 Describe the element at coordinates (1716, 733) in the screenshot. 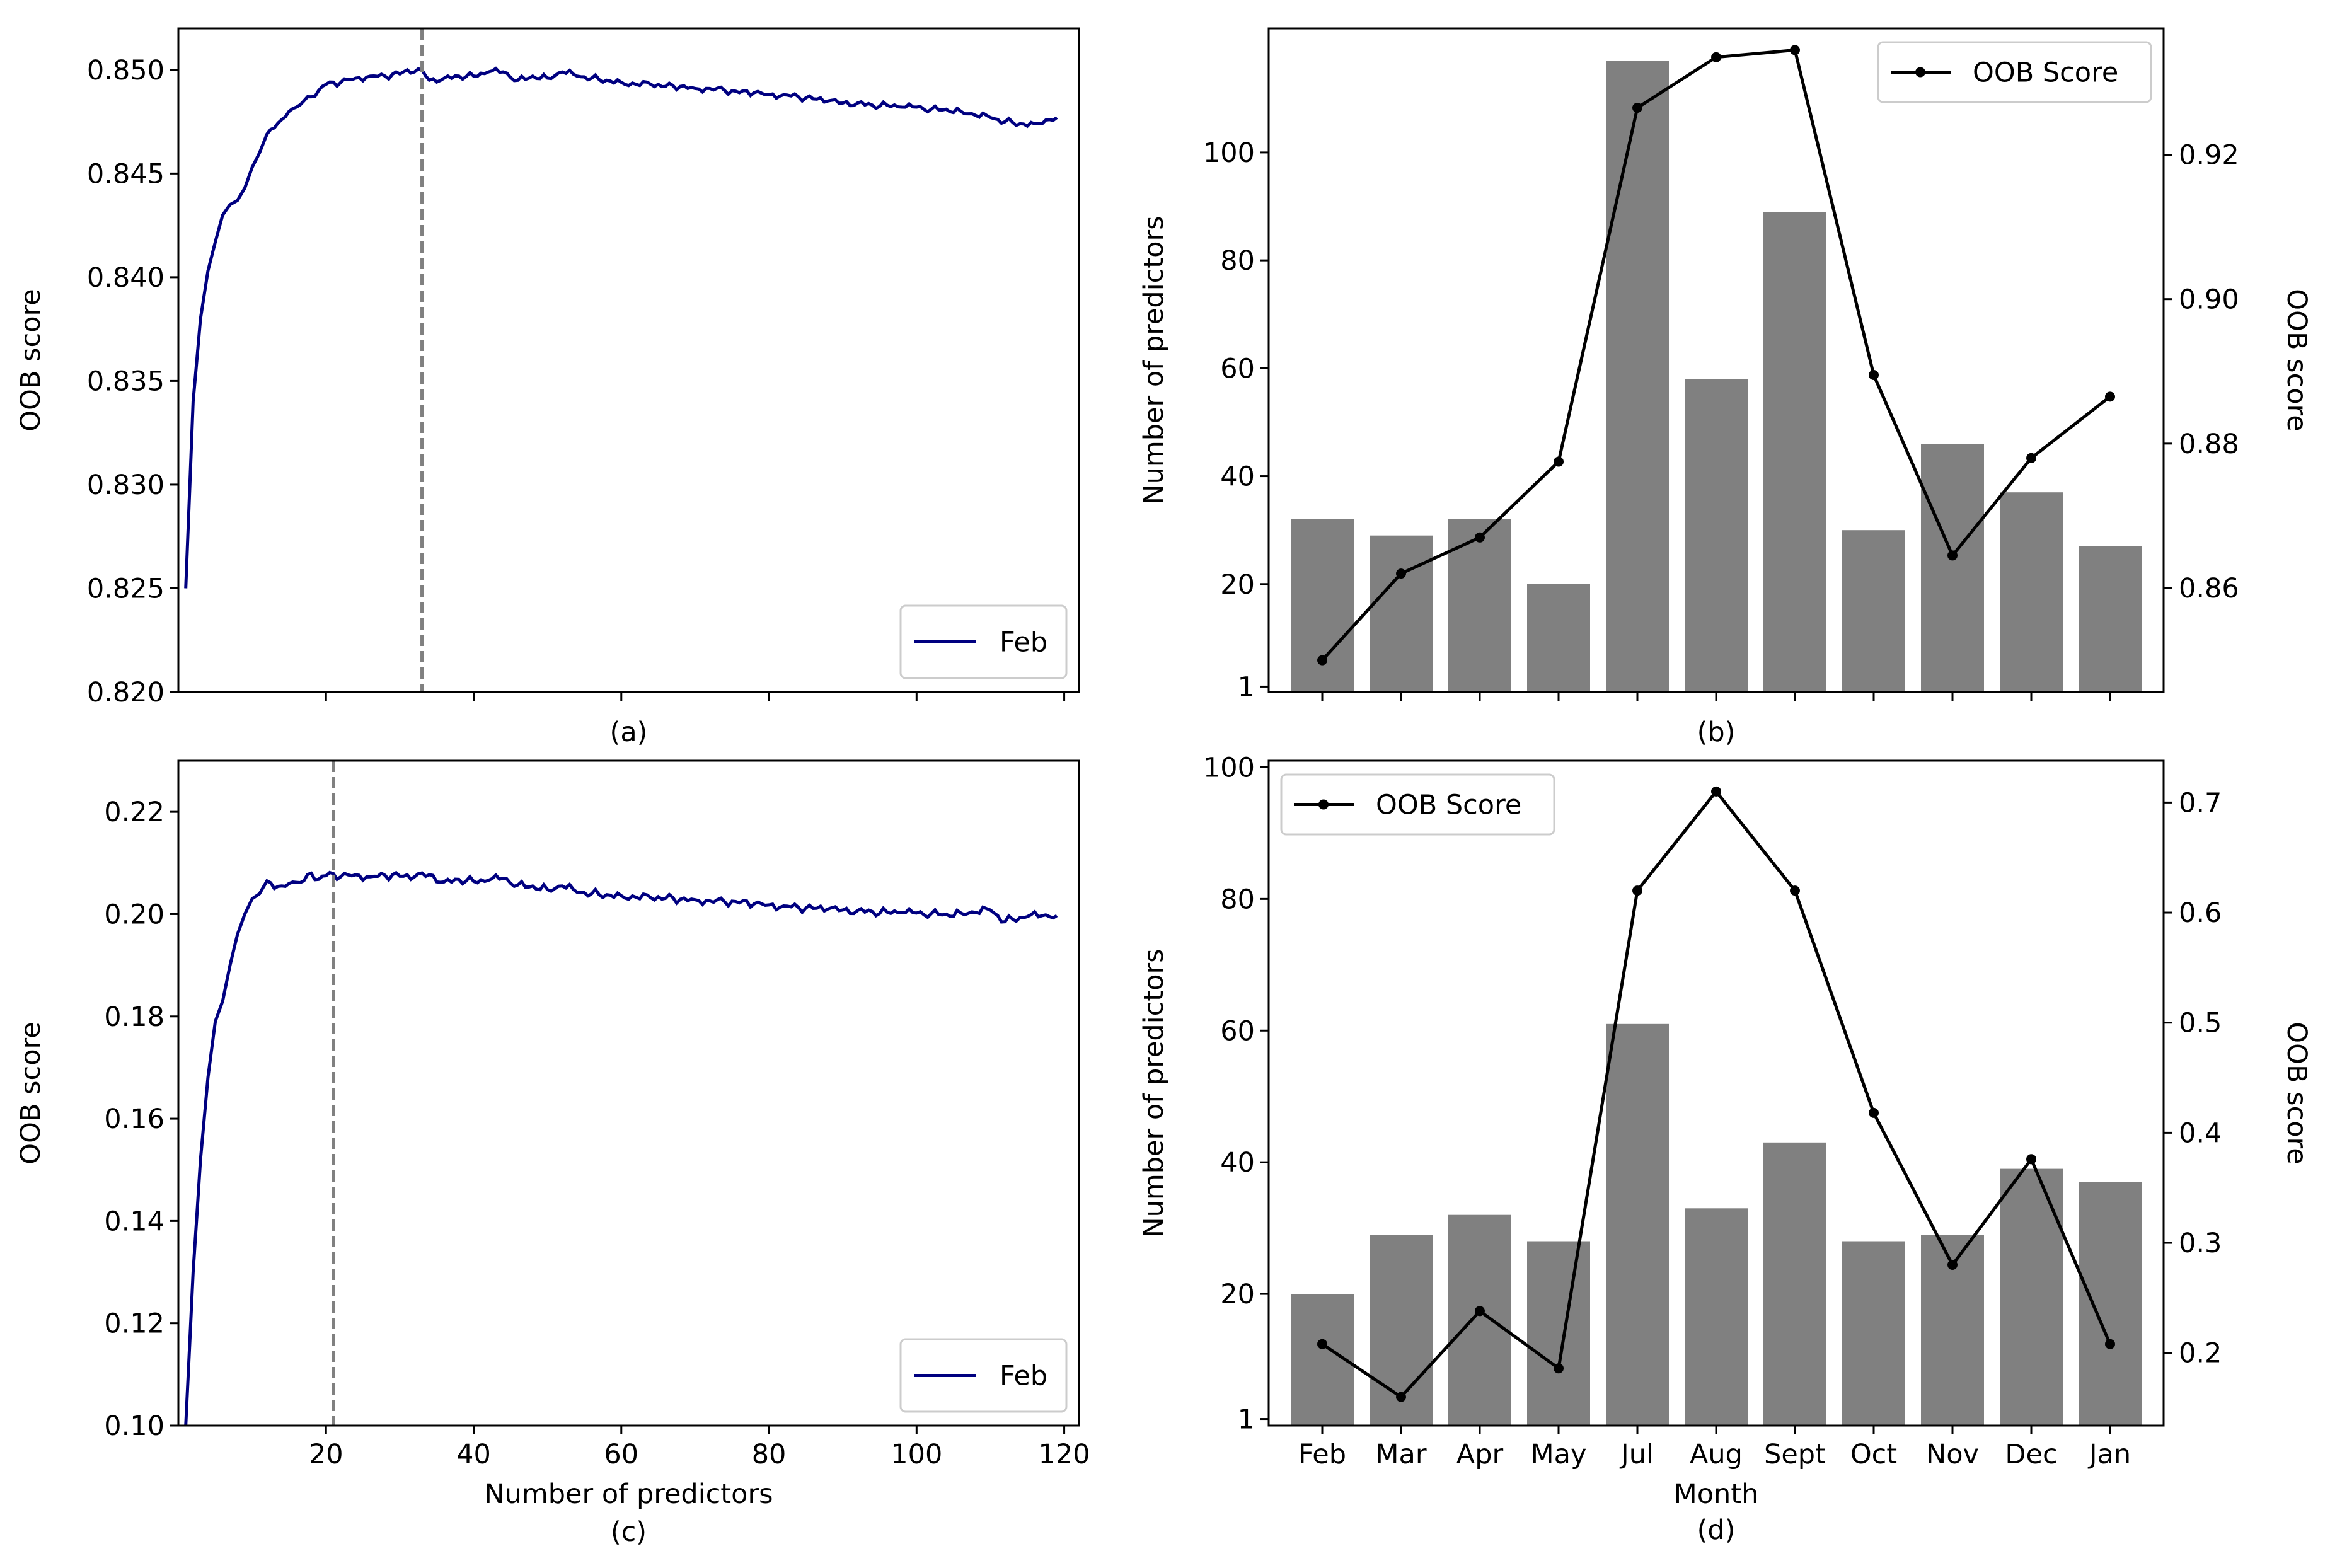

I see `panel-label: (b)` at that location.